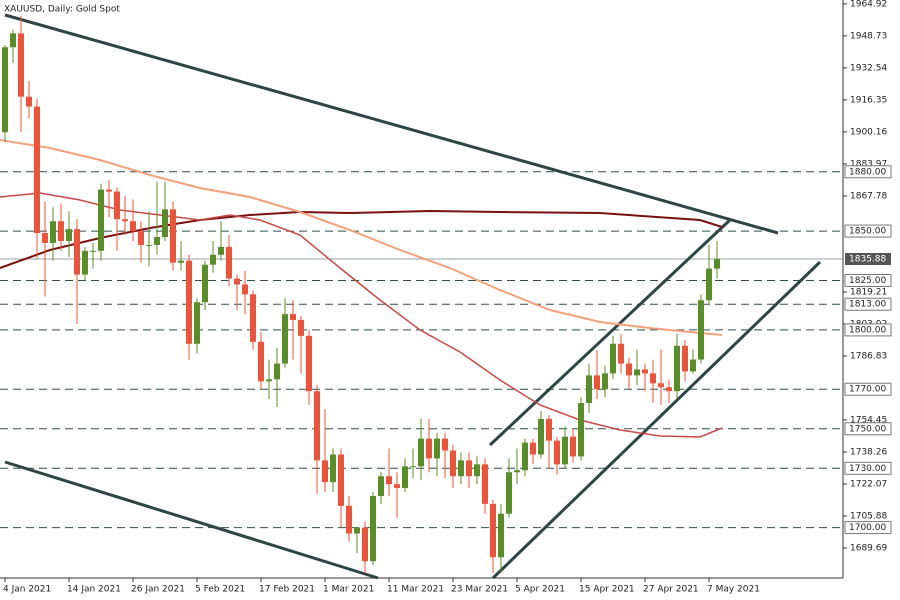  I want to click on x-tick-label: 5 Apr 2021, so click(540, 590).